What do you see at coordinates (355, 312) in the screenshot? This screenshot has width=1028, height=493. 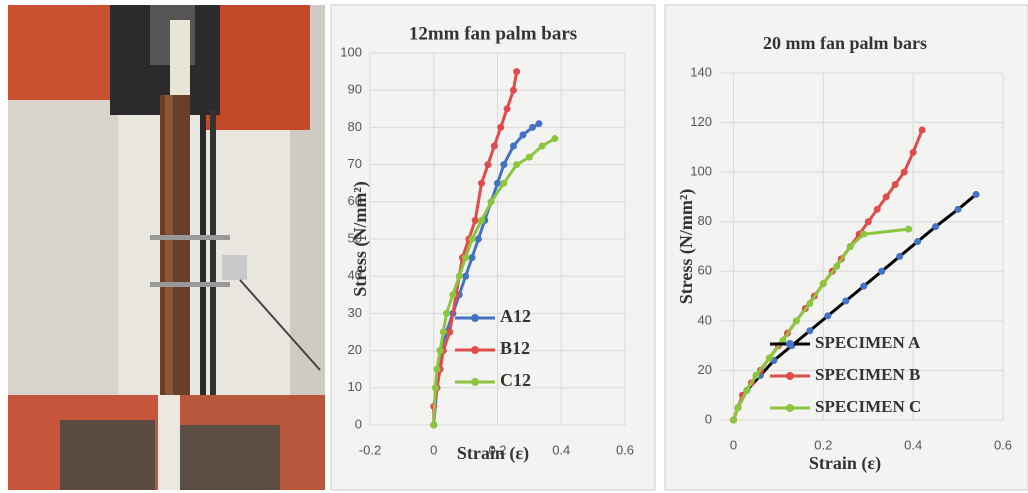 I see `y-tick-label: 30` at bounding box center [355, 312].